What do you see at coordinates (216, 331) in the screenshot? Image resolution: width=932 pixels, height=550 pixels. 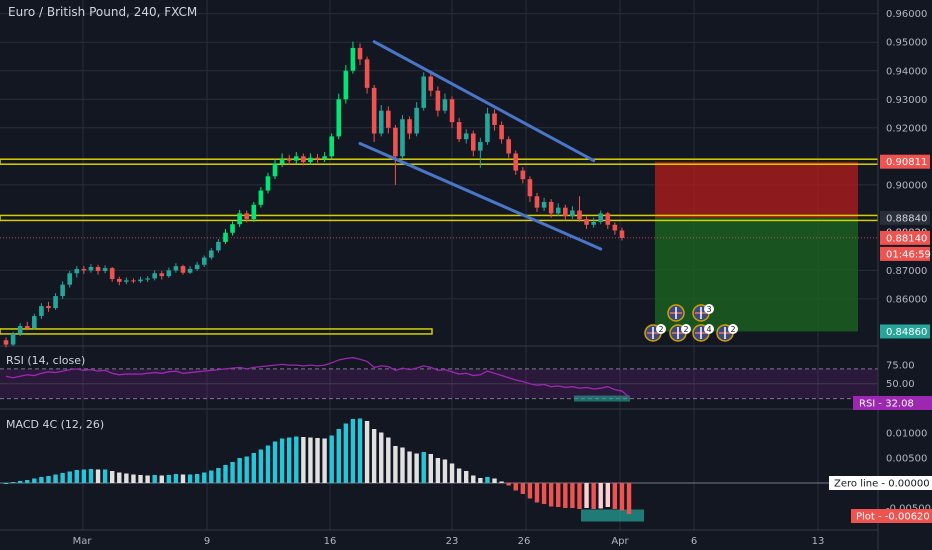 I see `horizontal-level-line` at bounding box center [216, 331].